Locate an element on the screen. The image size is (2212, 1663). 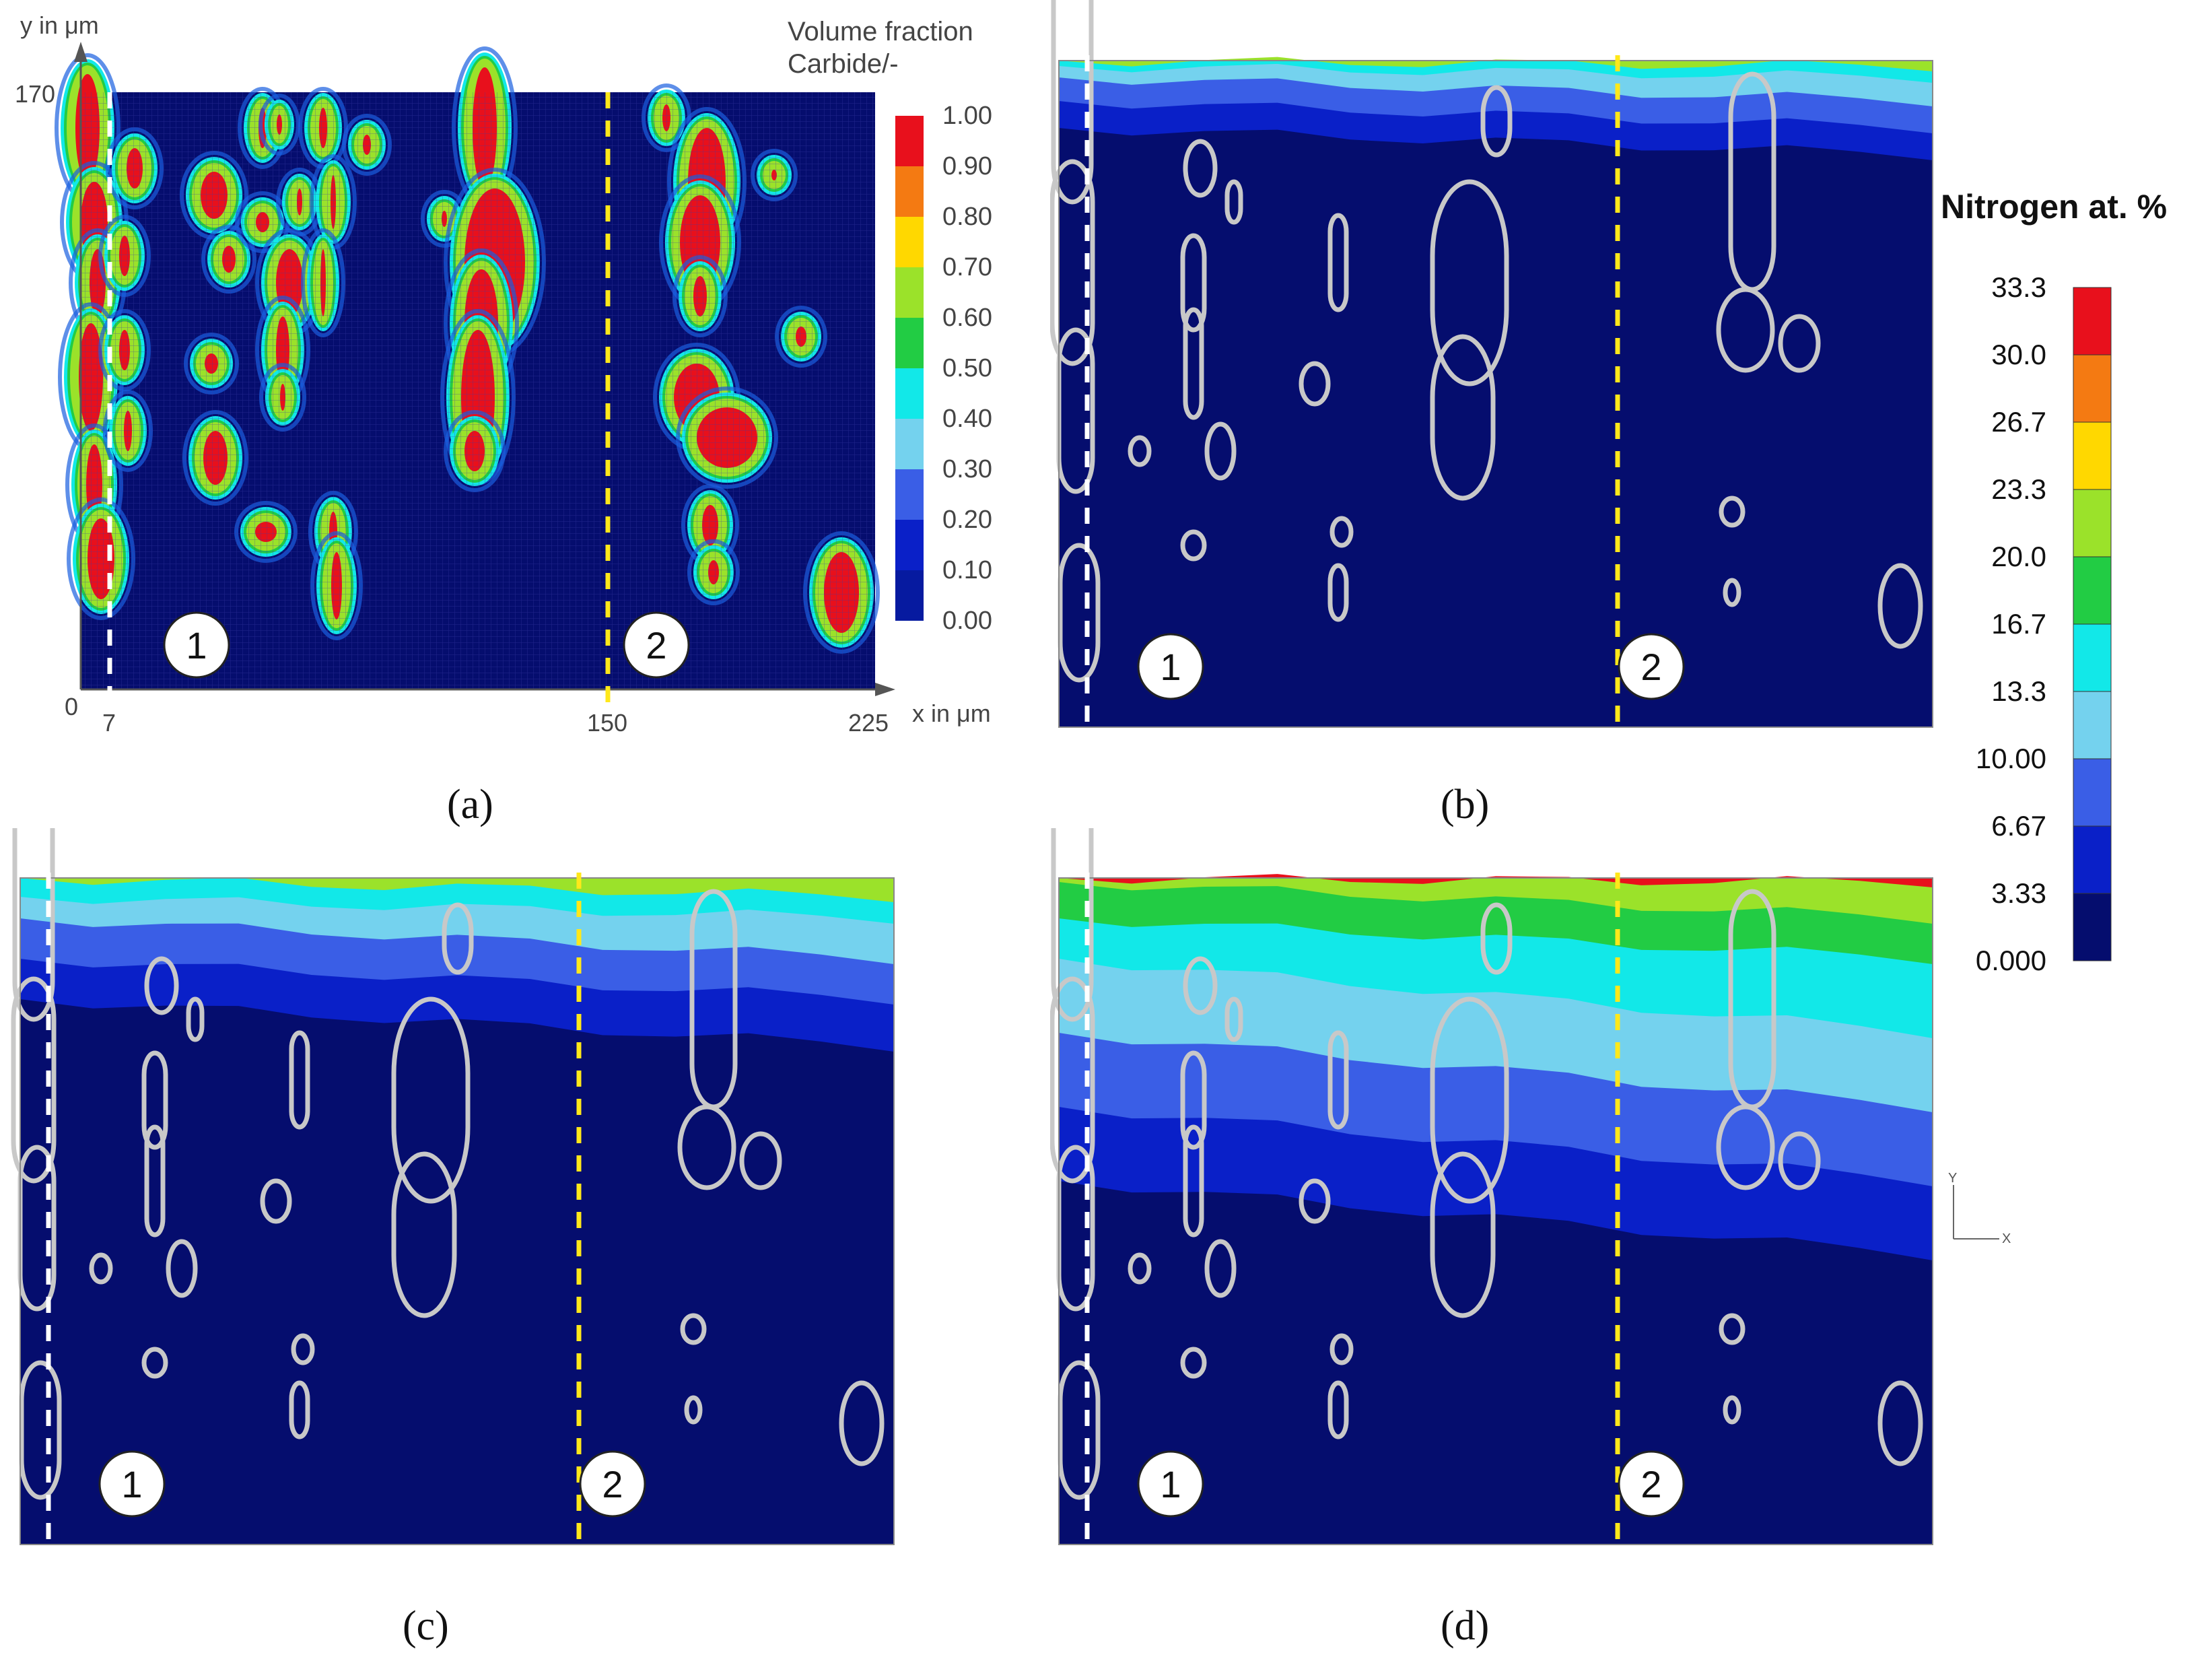
nitrogen-colorbar-label: 10.00 is located at coordinates (2011, 758).